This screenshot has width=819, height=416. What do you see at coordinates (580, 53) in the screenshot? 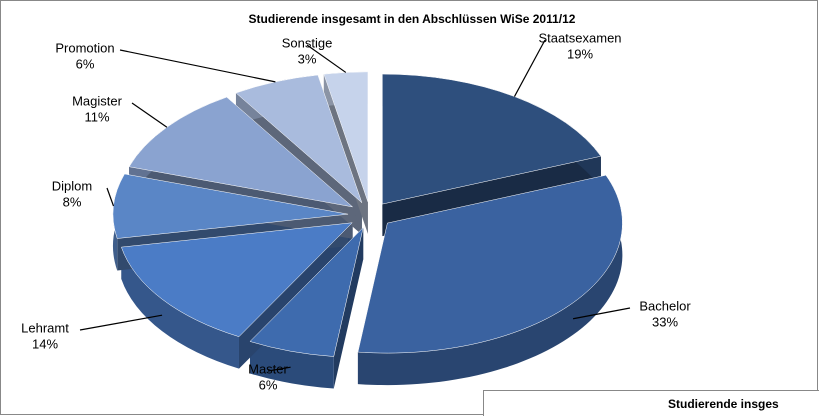
I see `slice-value-label: 19%` at bounding box center [580, 53].